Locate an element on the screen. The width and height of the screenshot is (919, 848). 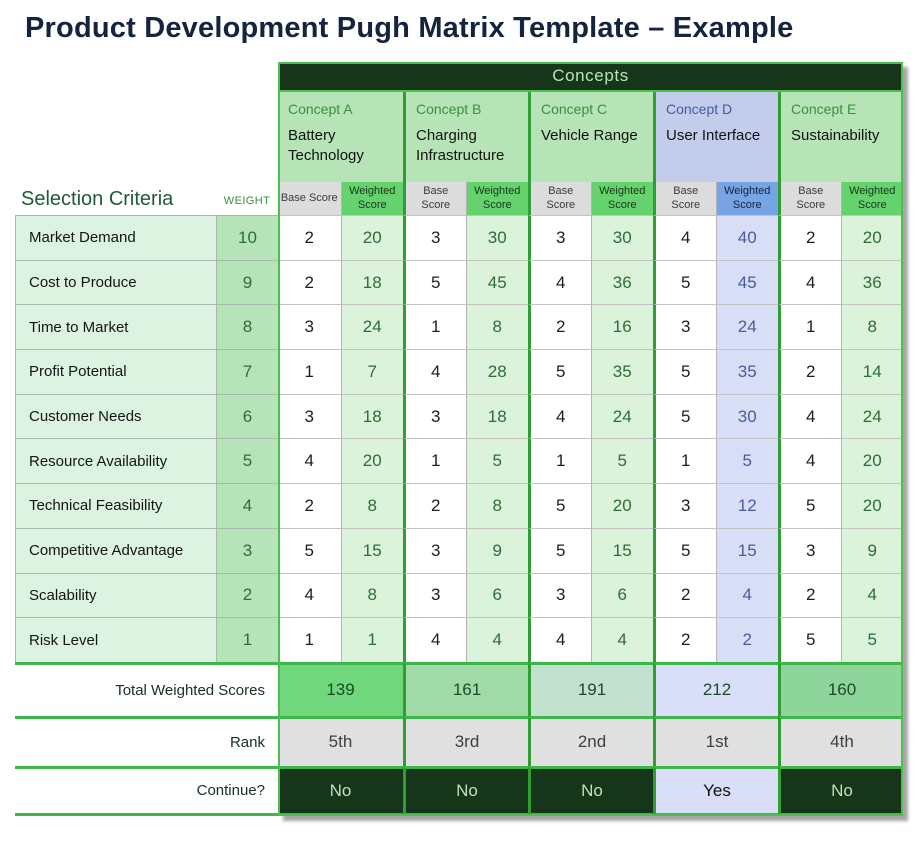
rank-cell: 2nd is located at coordinates (590, 740).